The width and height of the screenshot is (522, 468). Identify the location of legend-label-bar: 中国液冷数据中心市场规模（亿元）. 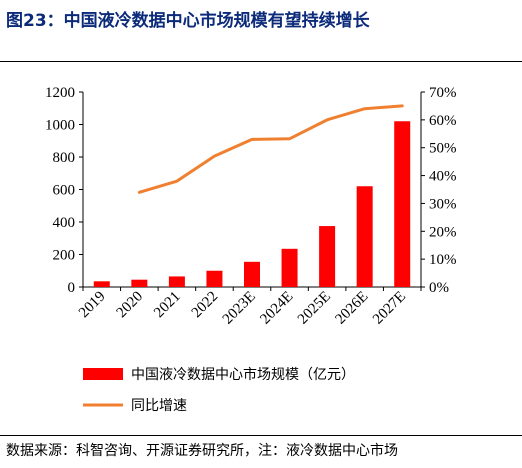
(243, 374).